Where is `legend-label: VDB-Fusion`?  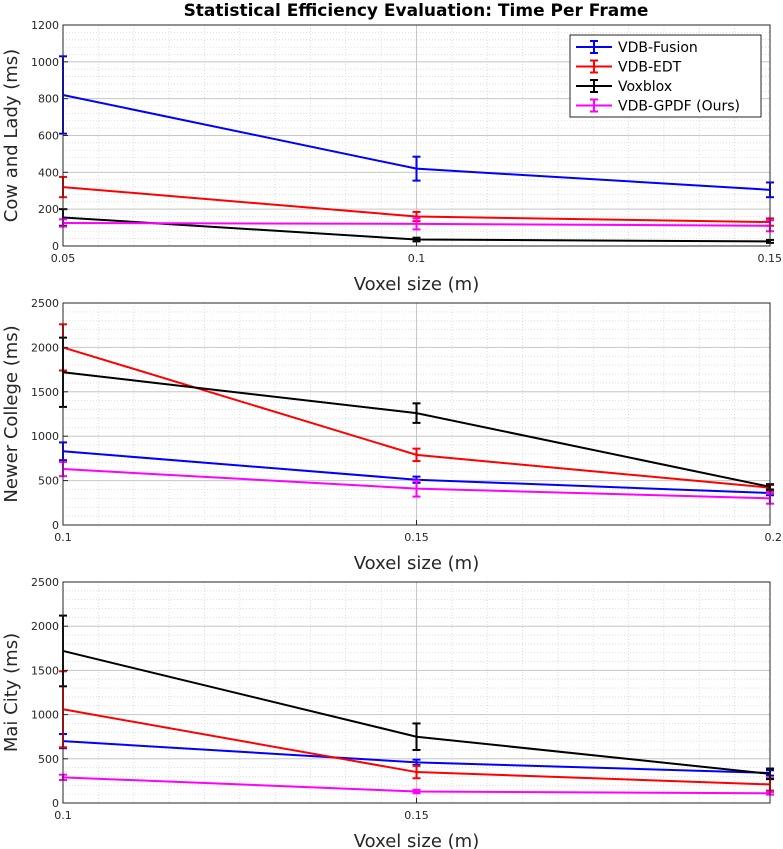
legend-label: VDB-Fusion is located at coordinates (658, 48).